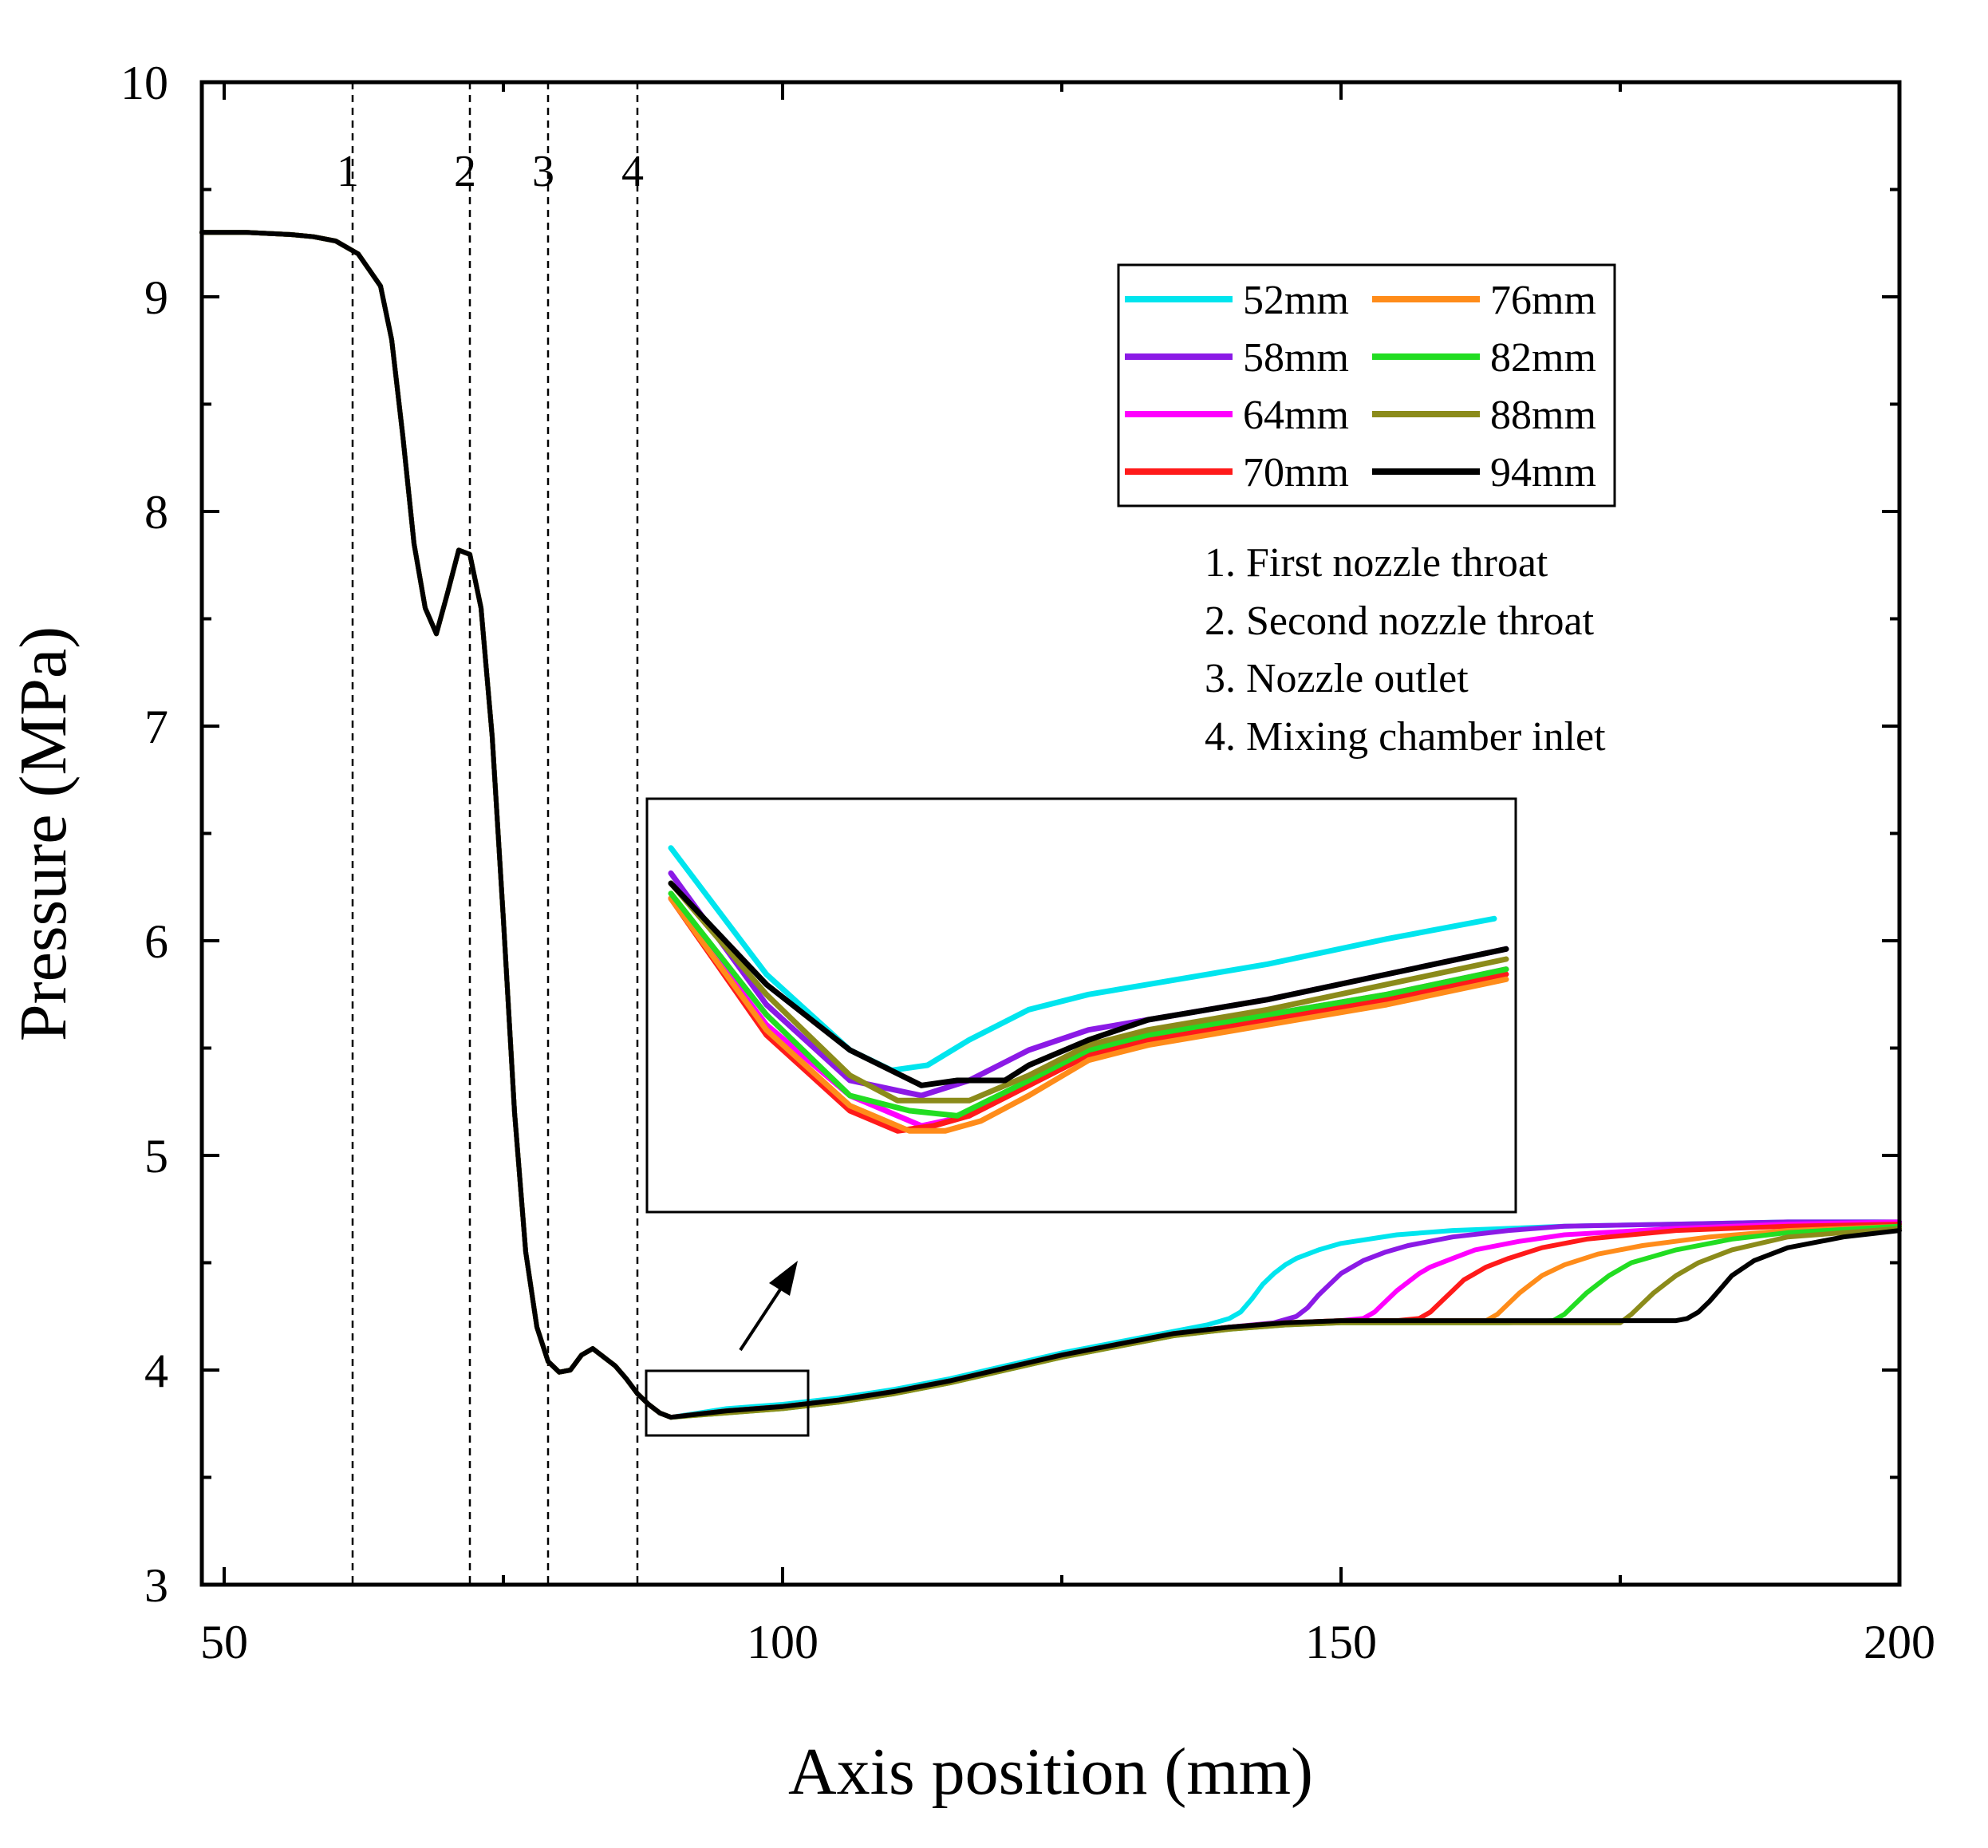  What do you see at coordinates (156, 297) in the screenshot?
I see `y-tick-label: 9` at bounding box center [156, 297].